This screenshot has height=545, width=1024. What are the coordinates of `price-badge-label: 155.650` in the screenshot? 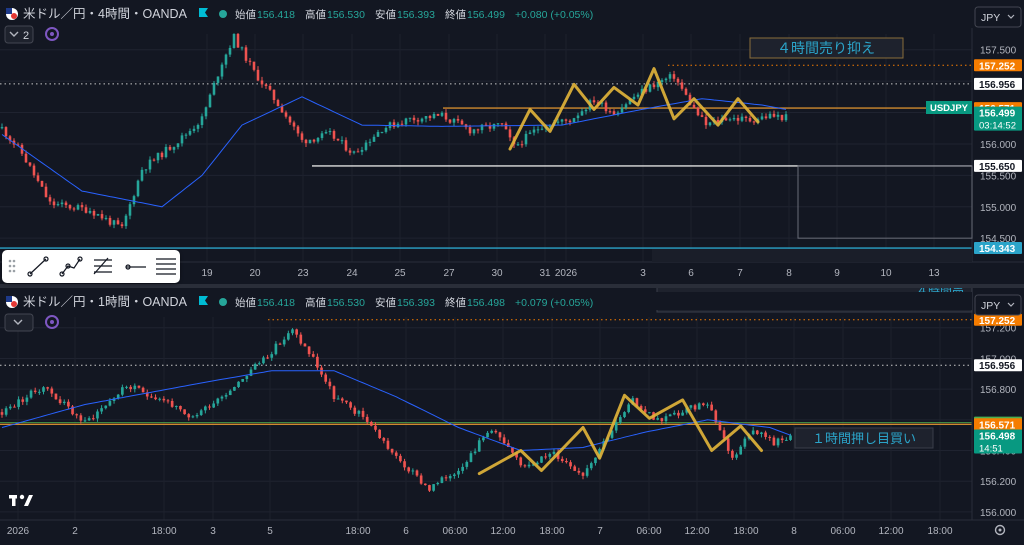 It's located at (997, 167).